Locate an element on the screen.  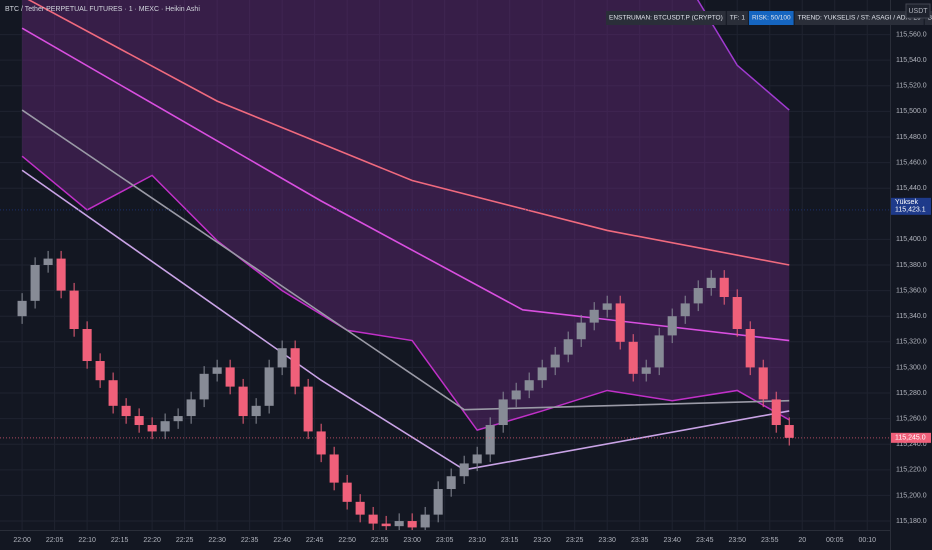
y-tick-label: 115,260.0 is located at coordinates (911, 418).